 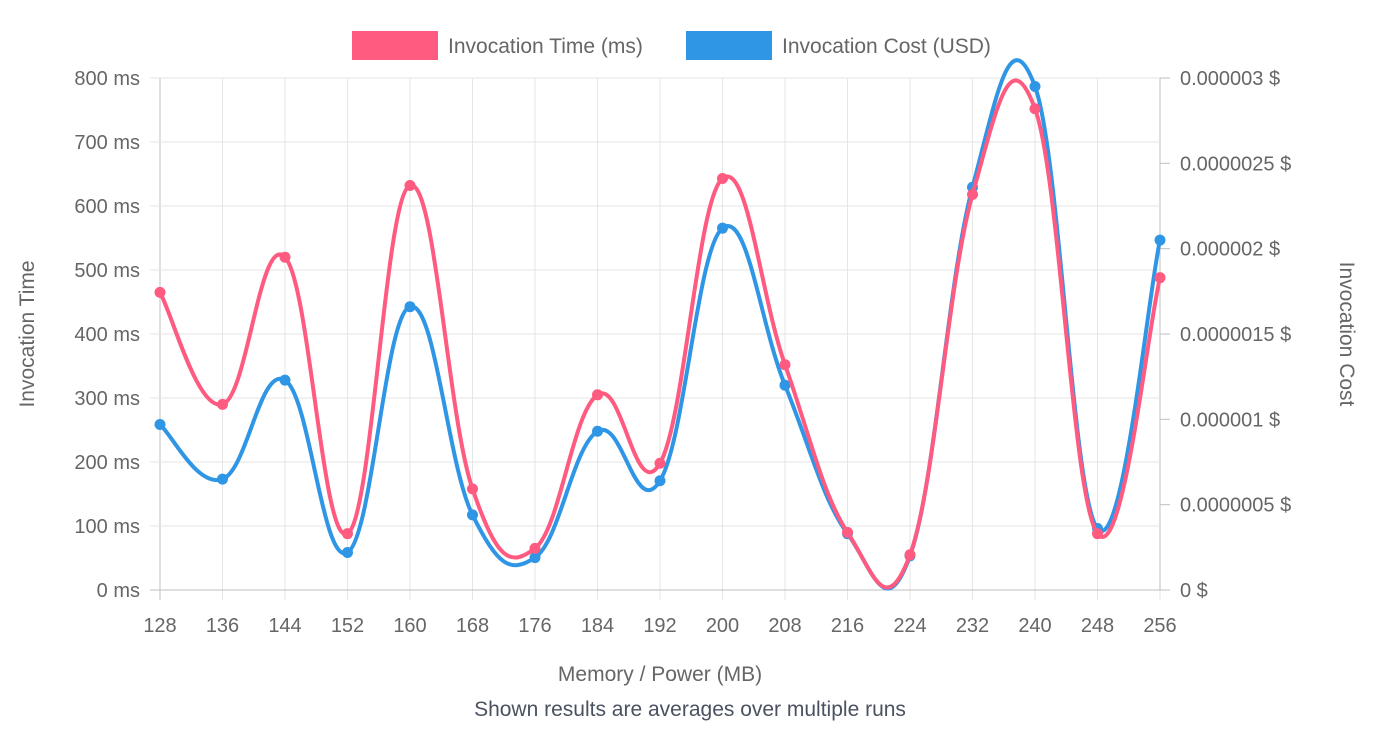 What do you see at coordinates (545, 46) in the screenshot?
I see `invocation-time-legend-label: Invocation Time (ms)` at bounding box center [545, 46].